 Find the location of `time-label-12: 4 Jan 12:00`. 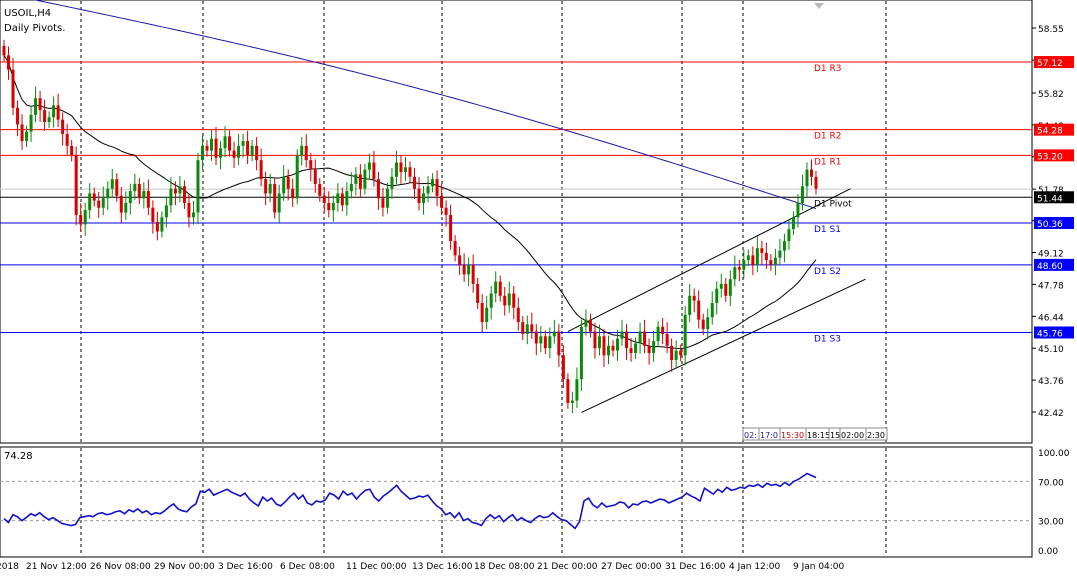

time-label-12: 4 Jan 12:00 is located at coordinates (755, 567).